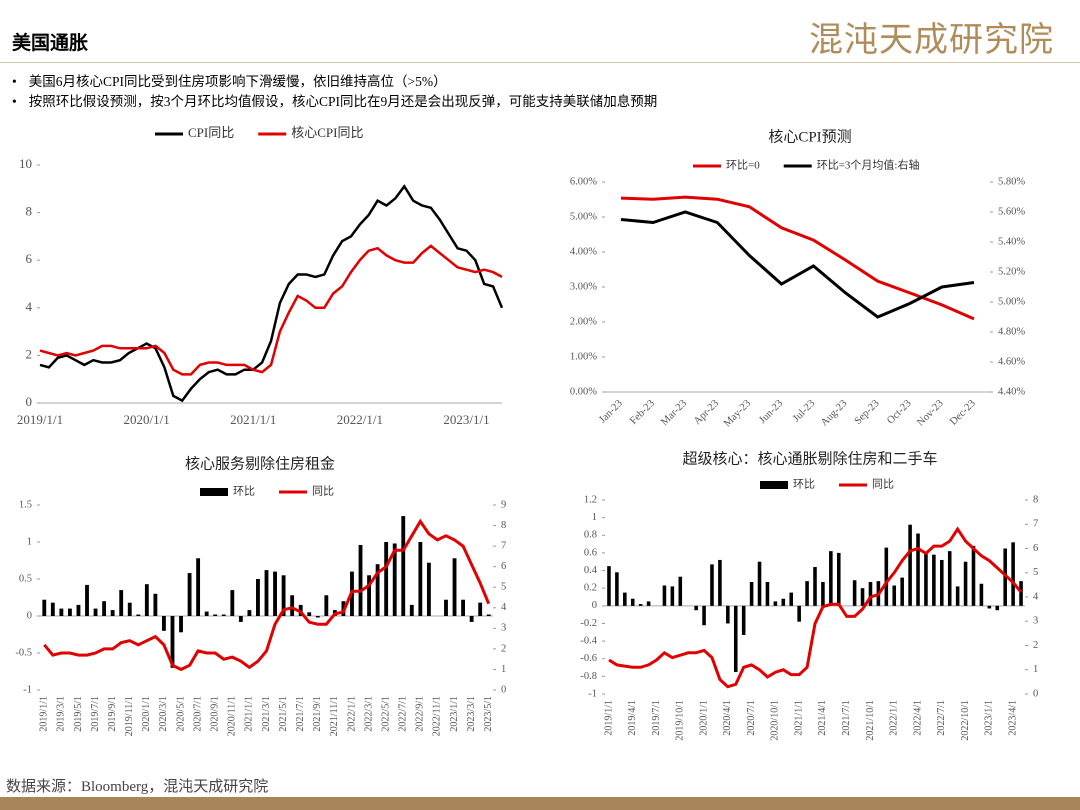  I want to click on y-tick-label: 5.40%, so click(1011, 241).